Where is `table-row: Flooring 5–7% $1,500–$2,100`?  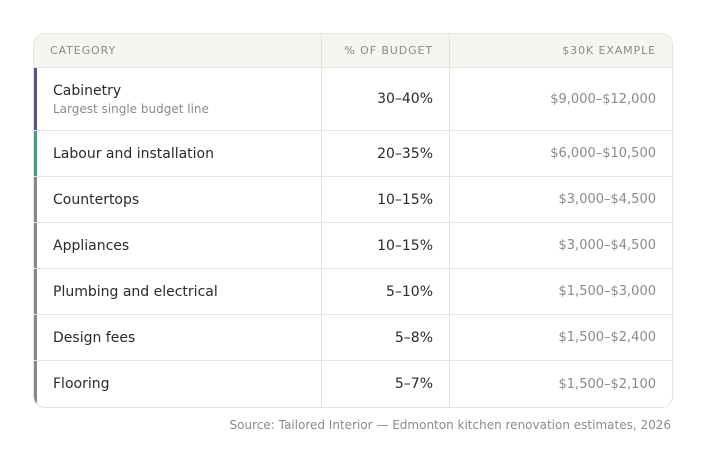 table-row: Flooring 5–7% $1,500–$2,100 is located at coordinates (353, 384).